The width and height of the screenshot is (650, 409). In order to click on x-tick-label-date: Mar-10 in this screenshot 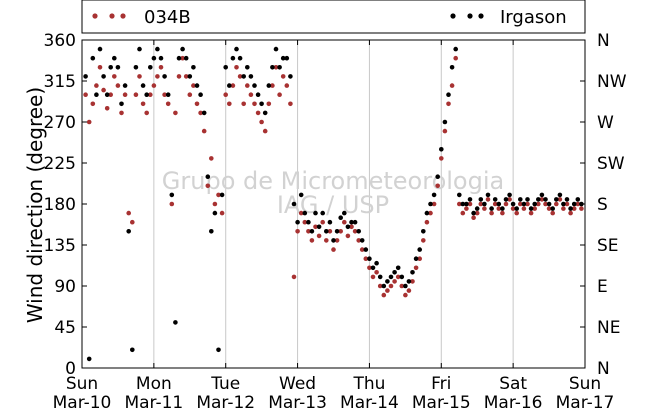, I will do `click(82, 401)`.